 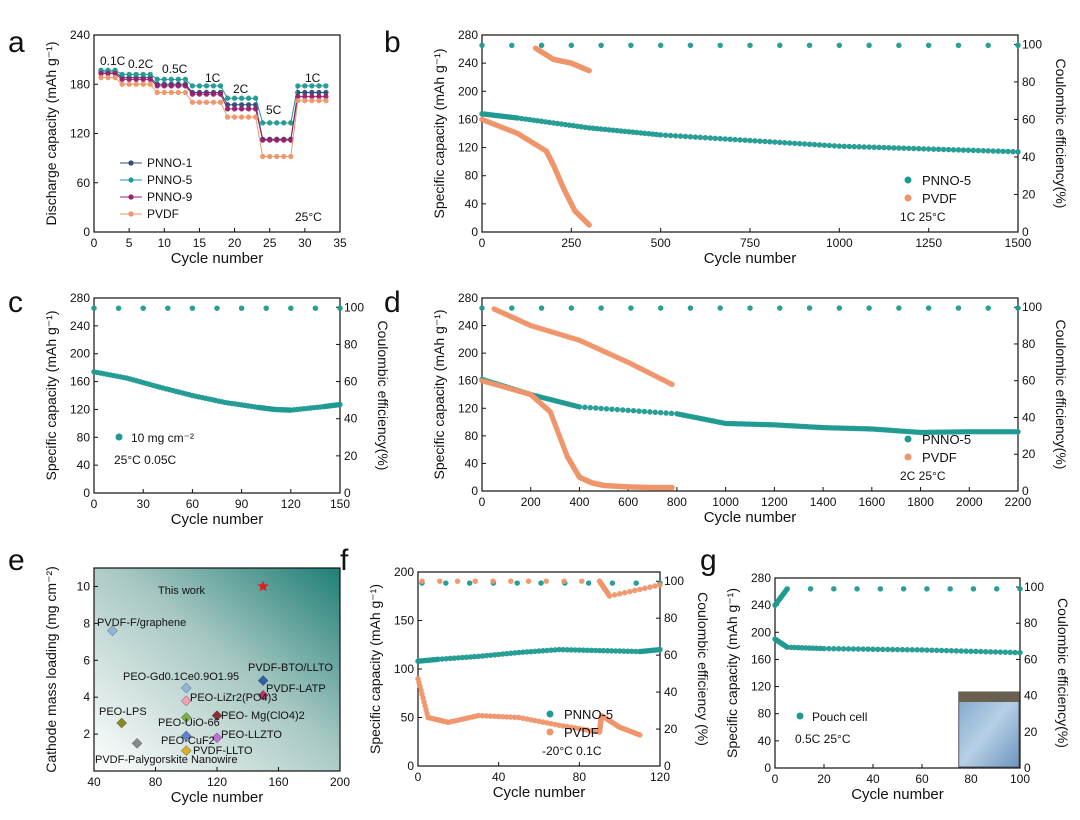 What do you see at coordinates (80, 326) in the screenshot?
I see `y-tick-label: 240` at bounding box center [80, 326].